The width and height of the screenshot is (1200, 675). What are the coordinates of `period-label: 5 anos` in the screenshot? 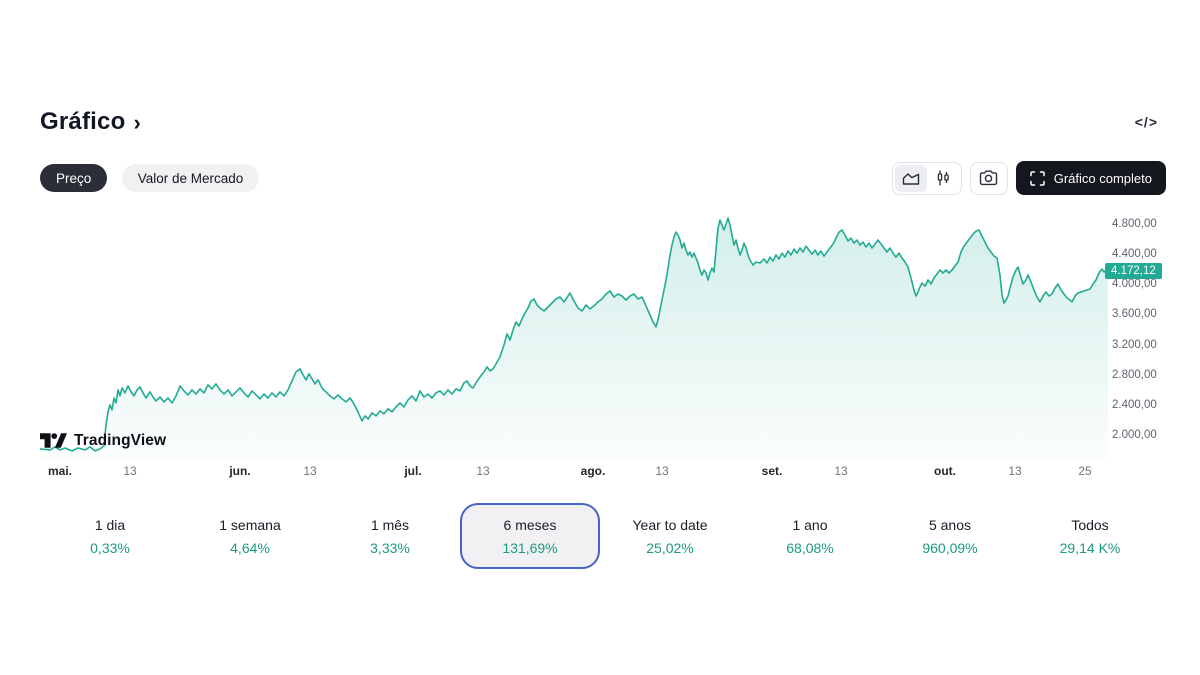 It's located at (950, 524).